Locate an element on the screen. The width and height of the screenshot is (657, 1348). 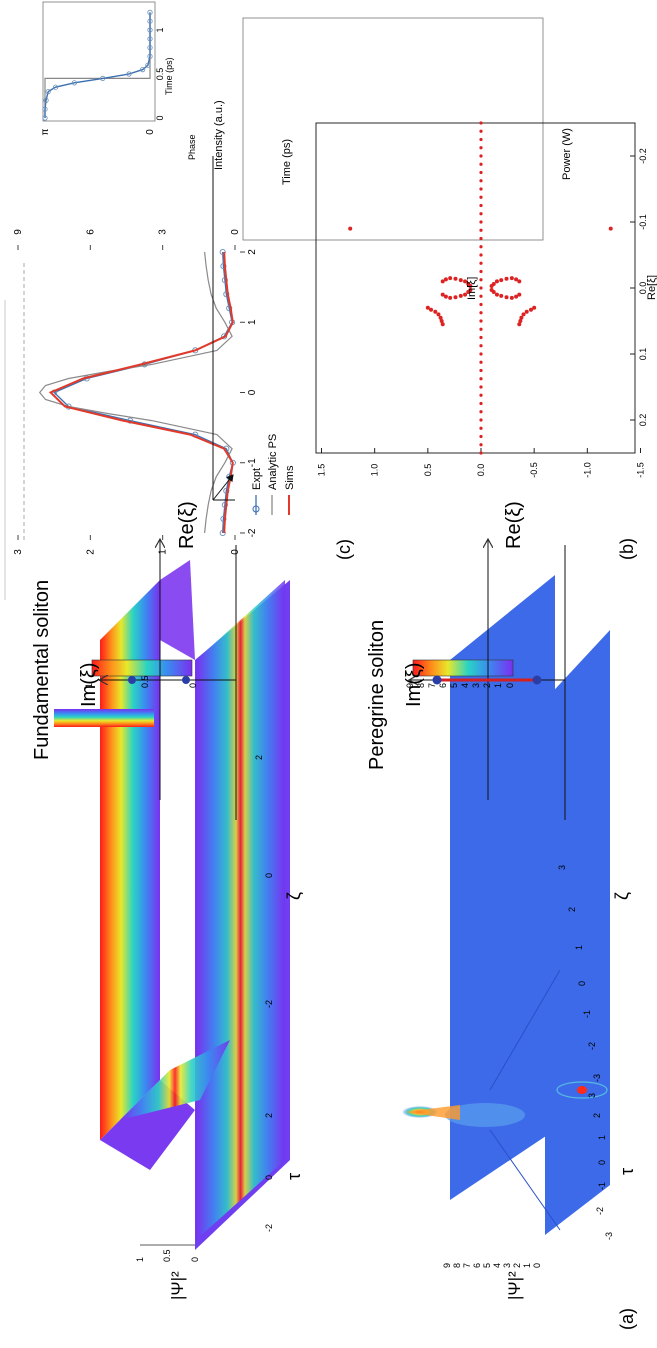
power-y-label: Power (W) is located at coordinates (567, 154).